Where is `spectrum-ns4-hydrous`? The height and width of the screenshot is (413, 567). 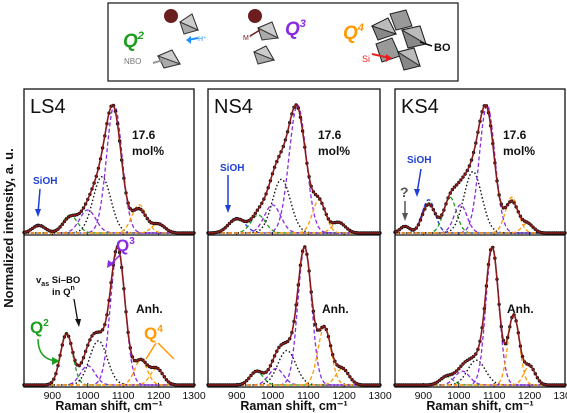
spectrum-ns4-hydrous is located at coordinates (294, 169).